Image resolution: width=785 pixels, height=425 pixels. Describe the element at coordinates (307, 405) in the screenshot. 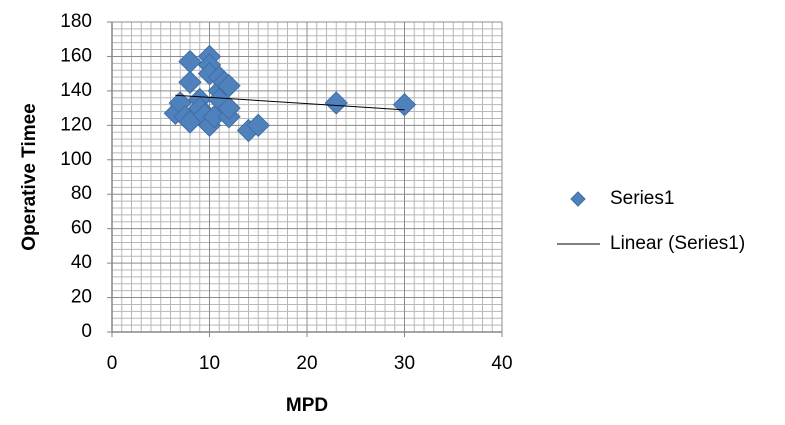

I see `x-axis-title: MPD` at that location.